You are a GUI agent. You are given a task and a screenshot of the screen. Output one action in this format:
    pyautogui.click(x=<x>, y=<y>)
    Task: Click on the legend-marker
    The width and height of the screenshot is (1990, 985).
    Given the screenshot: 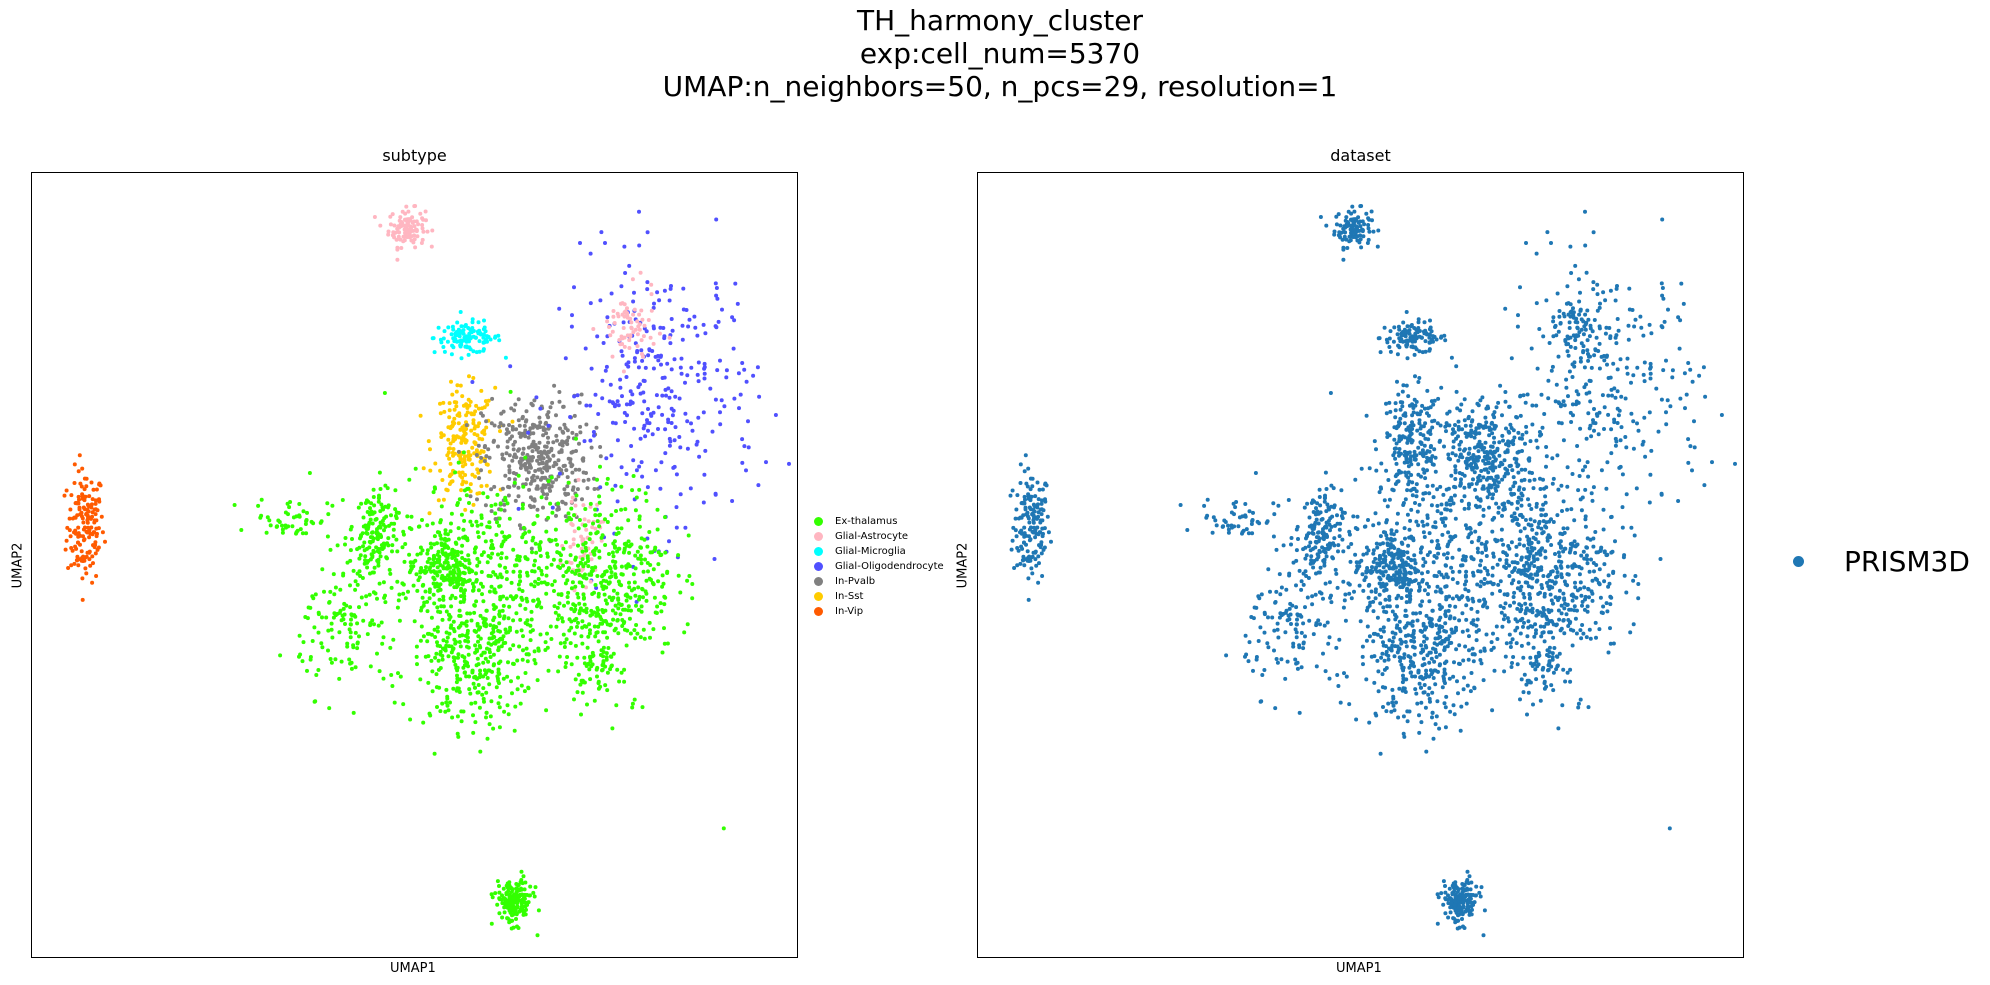 What is the action you would take?
    pyautogui.click(x=818, y=596)
    